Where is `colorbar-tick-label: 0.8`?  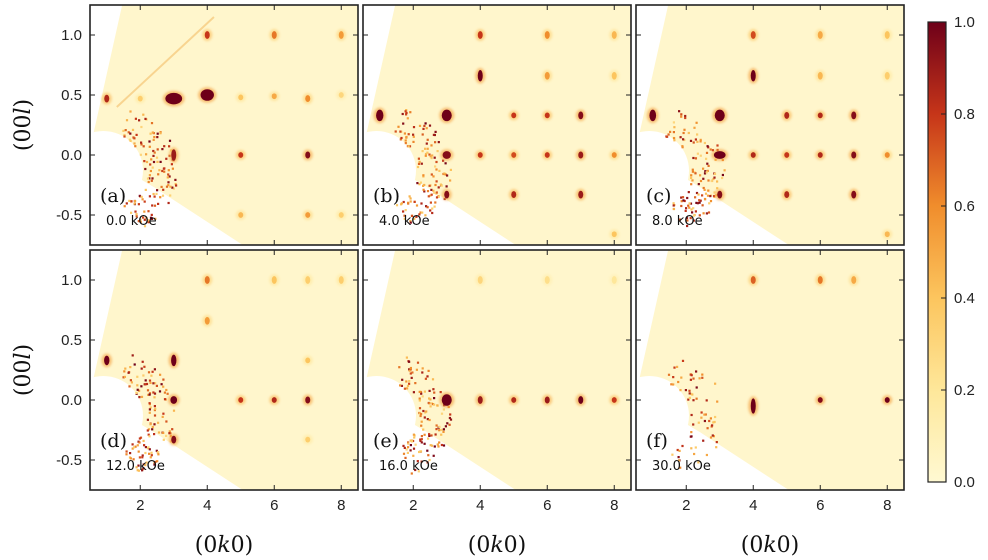
colorbar-tick-label: 0.8 is located at coordinates (964, 114).